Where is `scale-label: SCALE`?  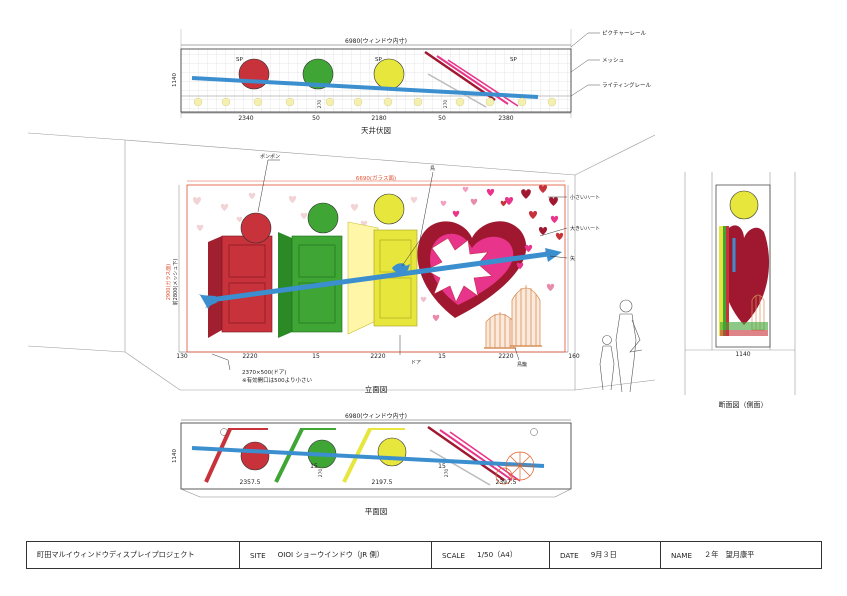 scale-label: SCALE is located at coordinates (454, 555).